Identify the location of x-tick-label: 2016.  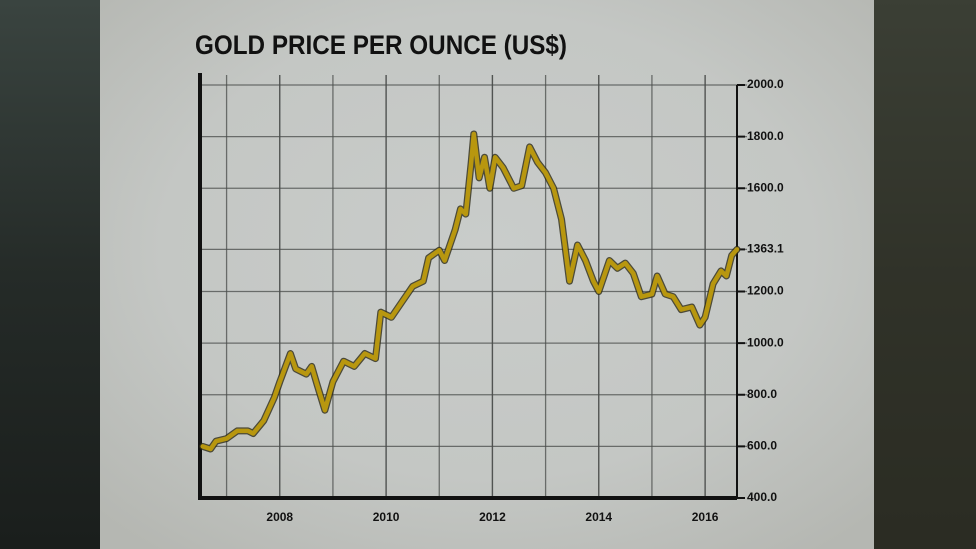
(705, 517).